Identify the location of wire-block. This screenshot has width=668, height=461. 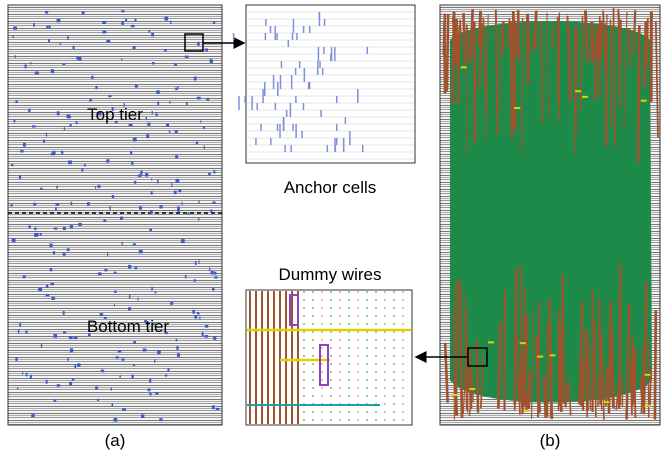
(324, 365).